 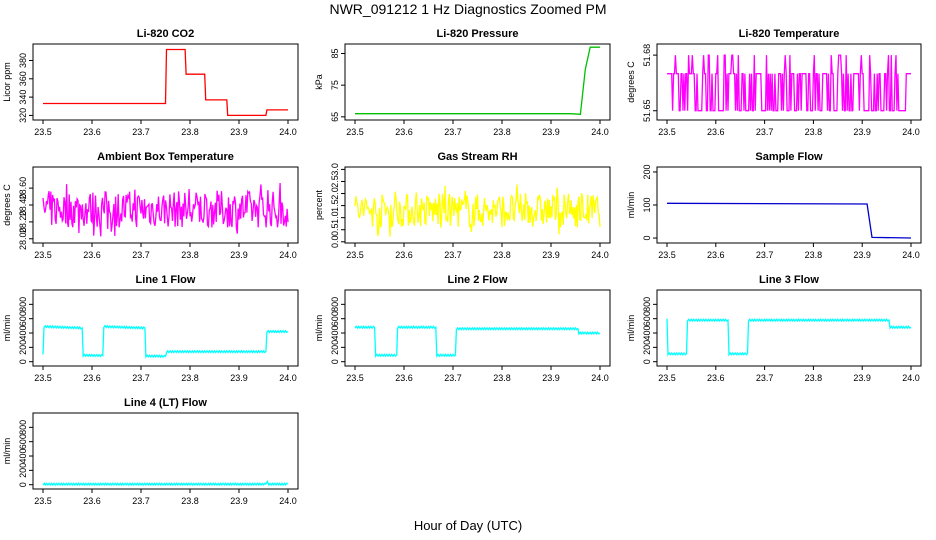 I want to click on y-axis-label: percent, so click(x=319, y=204).